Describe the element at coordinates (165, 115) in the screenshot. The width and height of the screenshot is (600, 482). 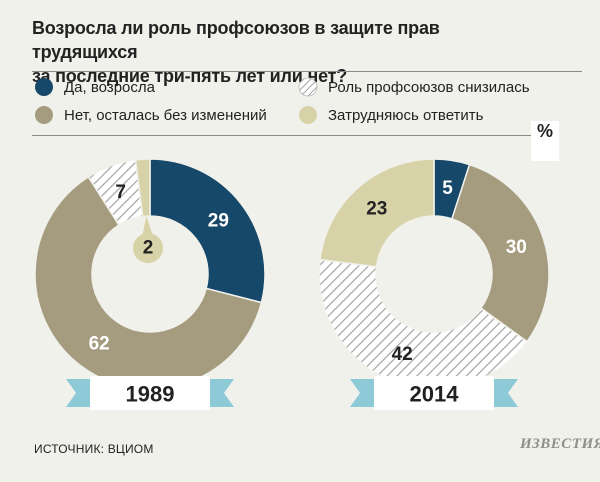
I see `legend-label-unchanged: Нет, осталась без изменений` at that location.